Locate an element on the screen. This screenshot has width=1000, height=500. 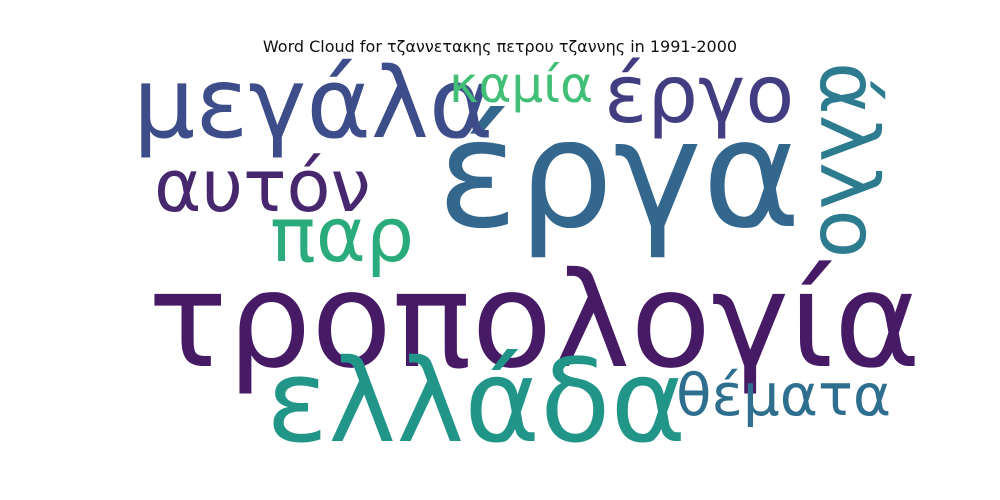
word-allo: άλλο is located at coordinates (848, 160).